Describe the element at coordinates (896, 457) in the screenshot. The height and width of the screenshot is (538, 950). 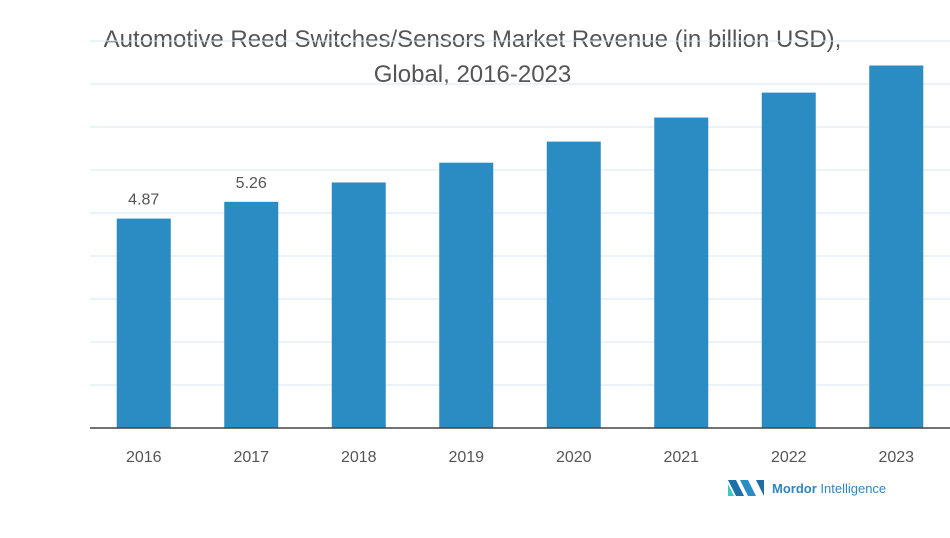
I see `x-tick-label: 2023` at that location.